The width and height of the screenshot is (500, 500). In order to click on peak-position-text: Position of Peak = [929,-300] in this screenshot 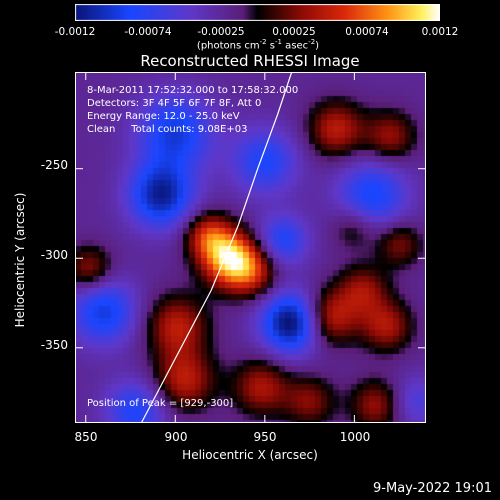, I will do `click(160, 403)`.